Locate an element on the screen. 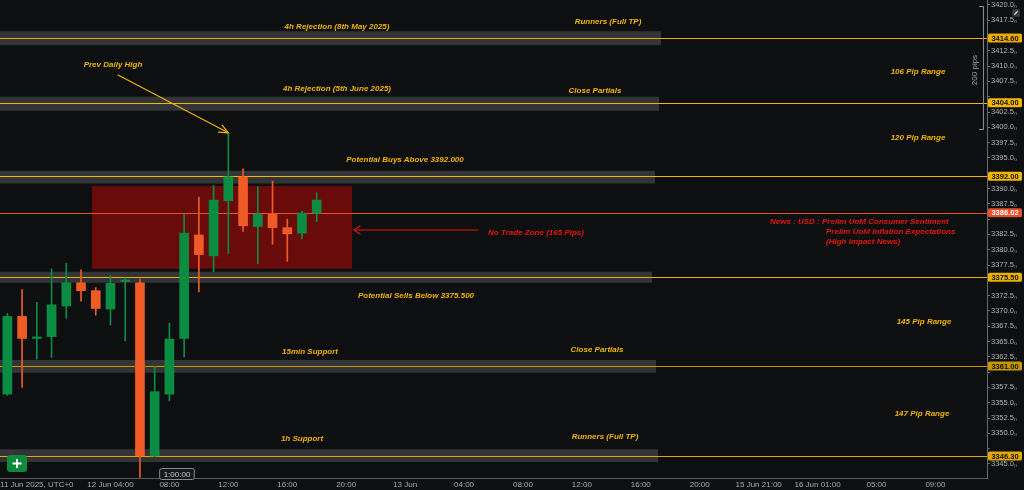 The width and height of the screenshot is (1024, 490). x-tick-label: 09:00 is located at coordinates (935, 484).